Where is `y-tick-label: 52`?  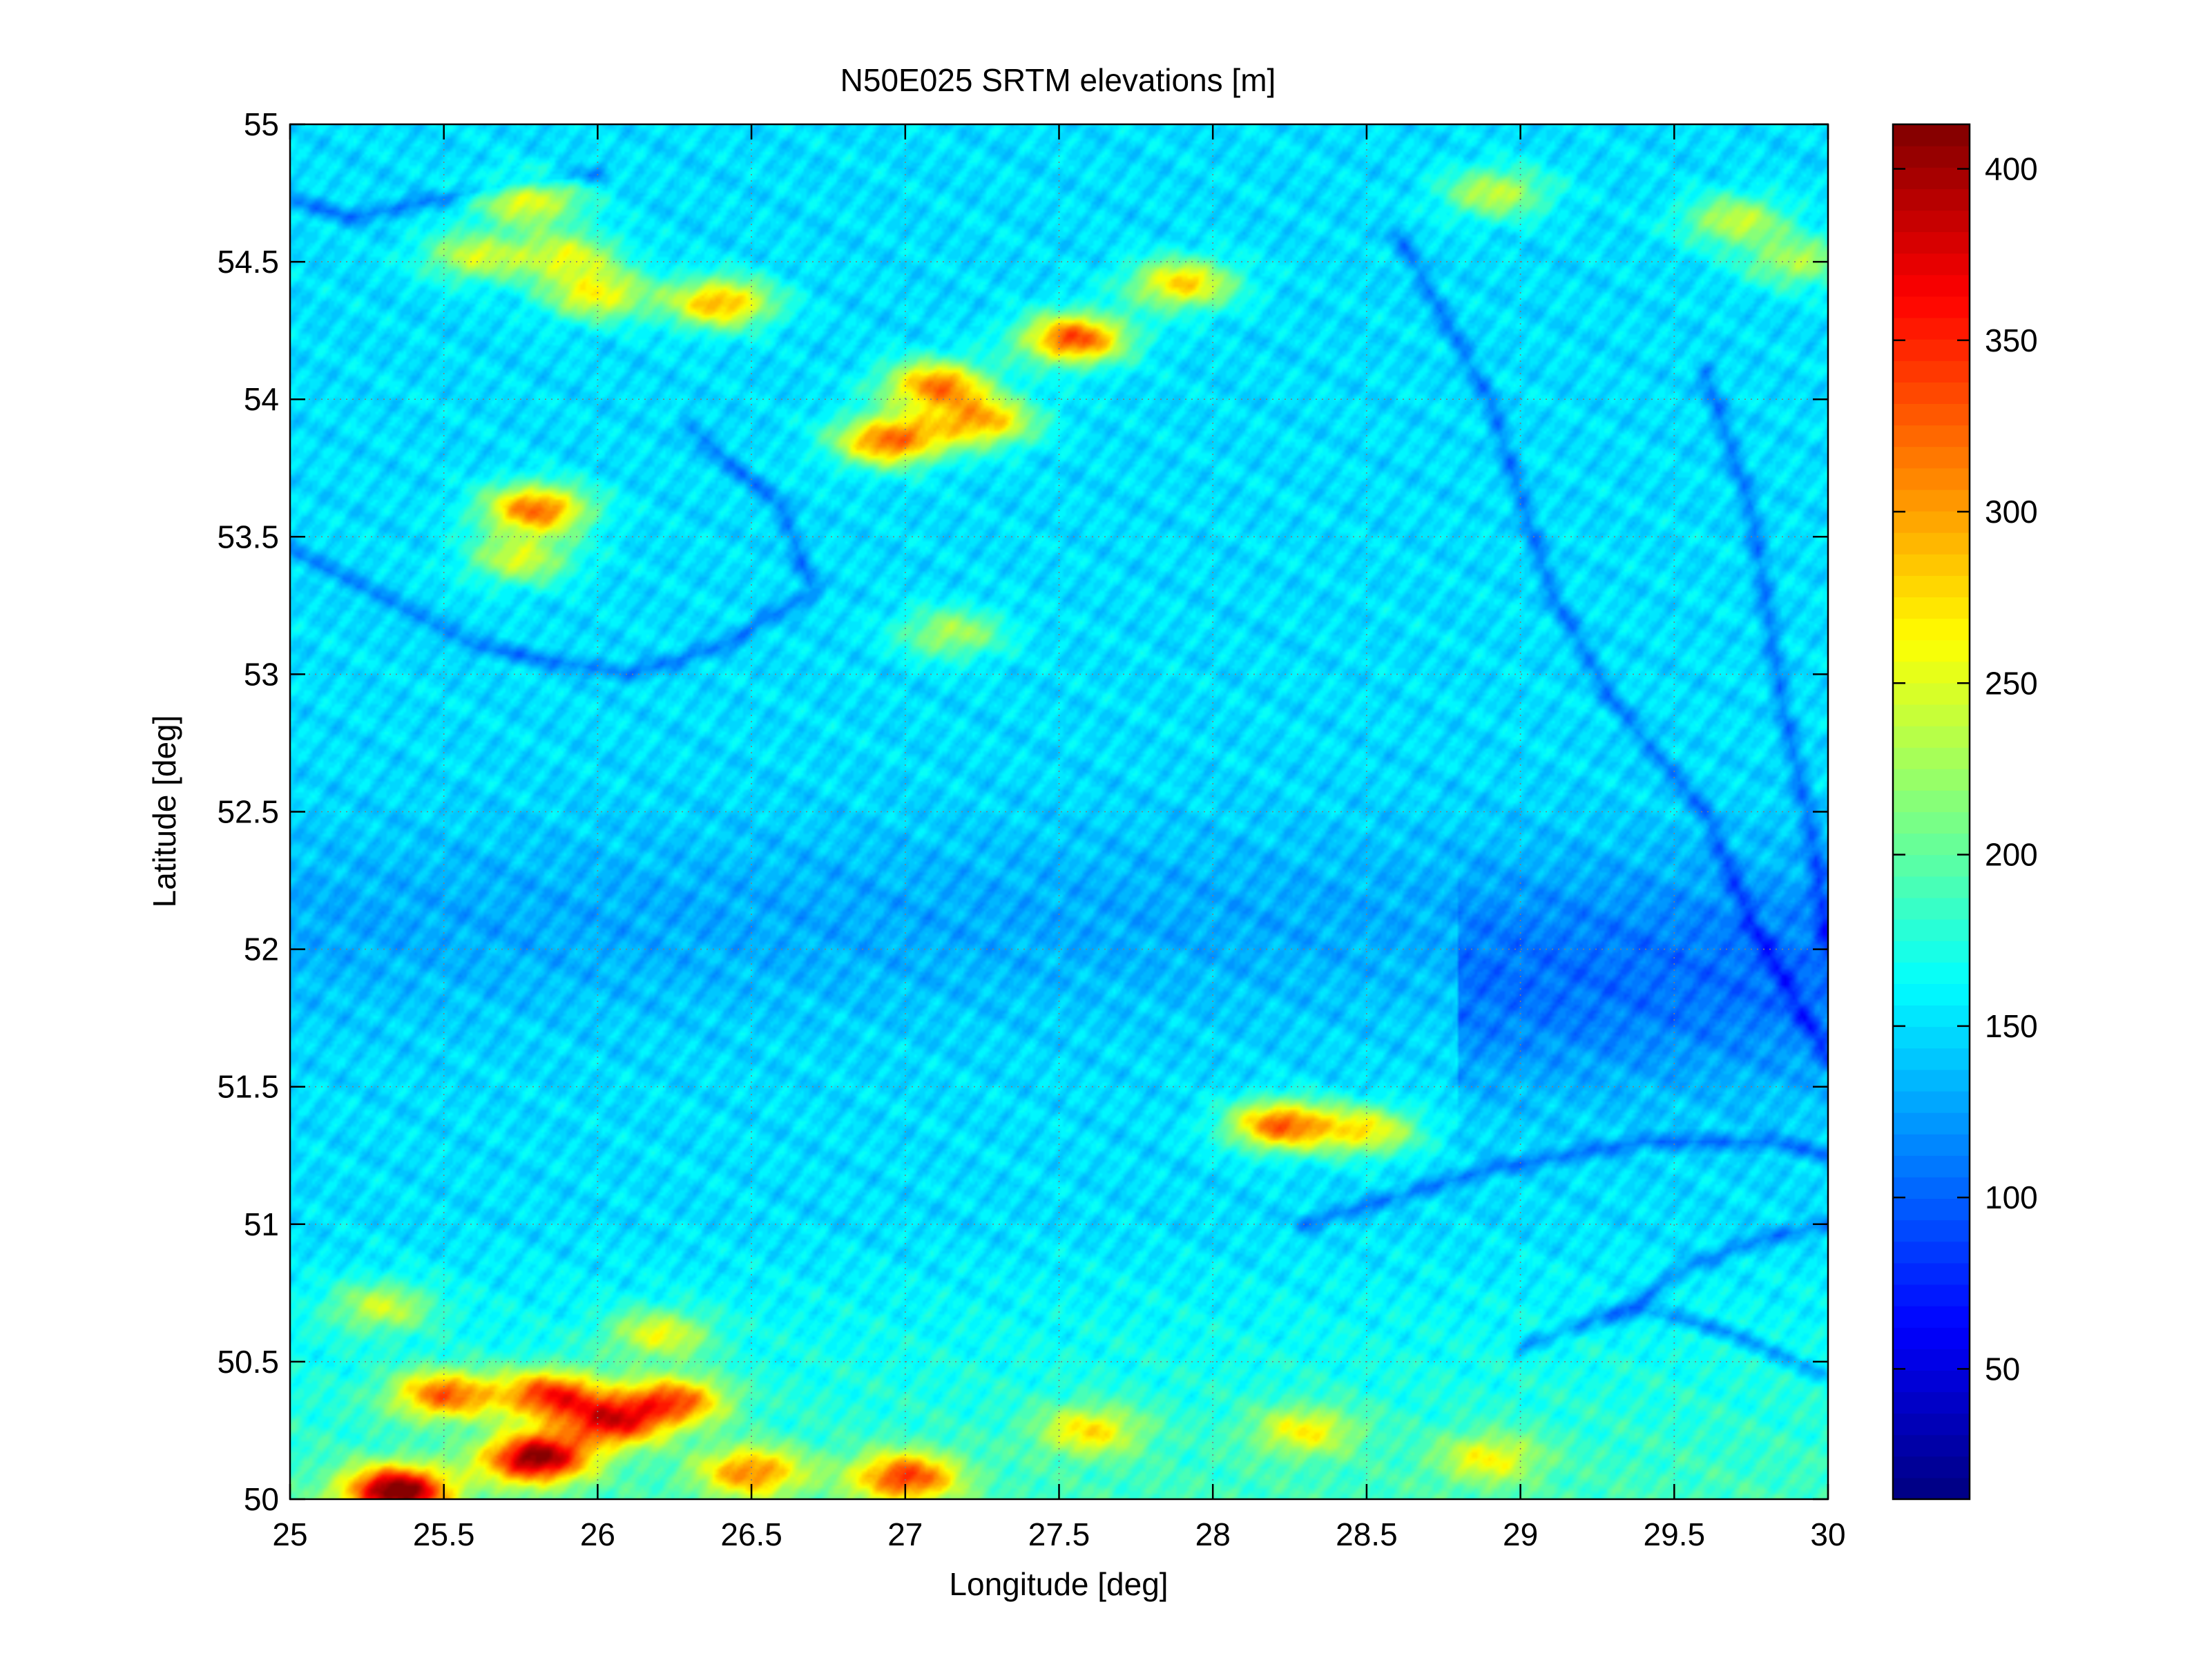 y-tick-label: 52 is located at coordinates (261, 949).